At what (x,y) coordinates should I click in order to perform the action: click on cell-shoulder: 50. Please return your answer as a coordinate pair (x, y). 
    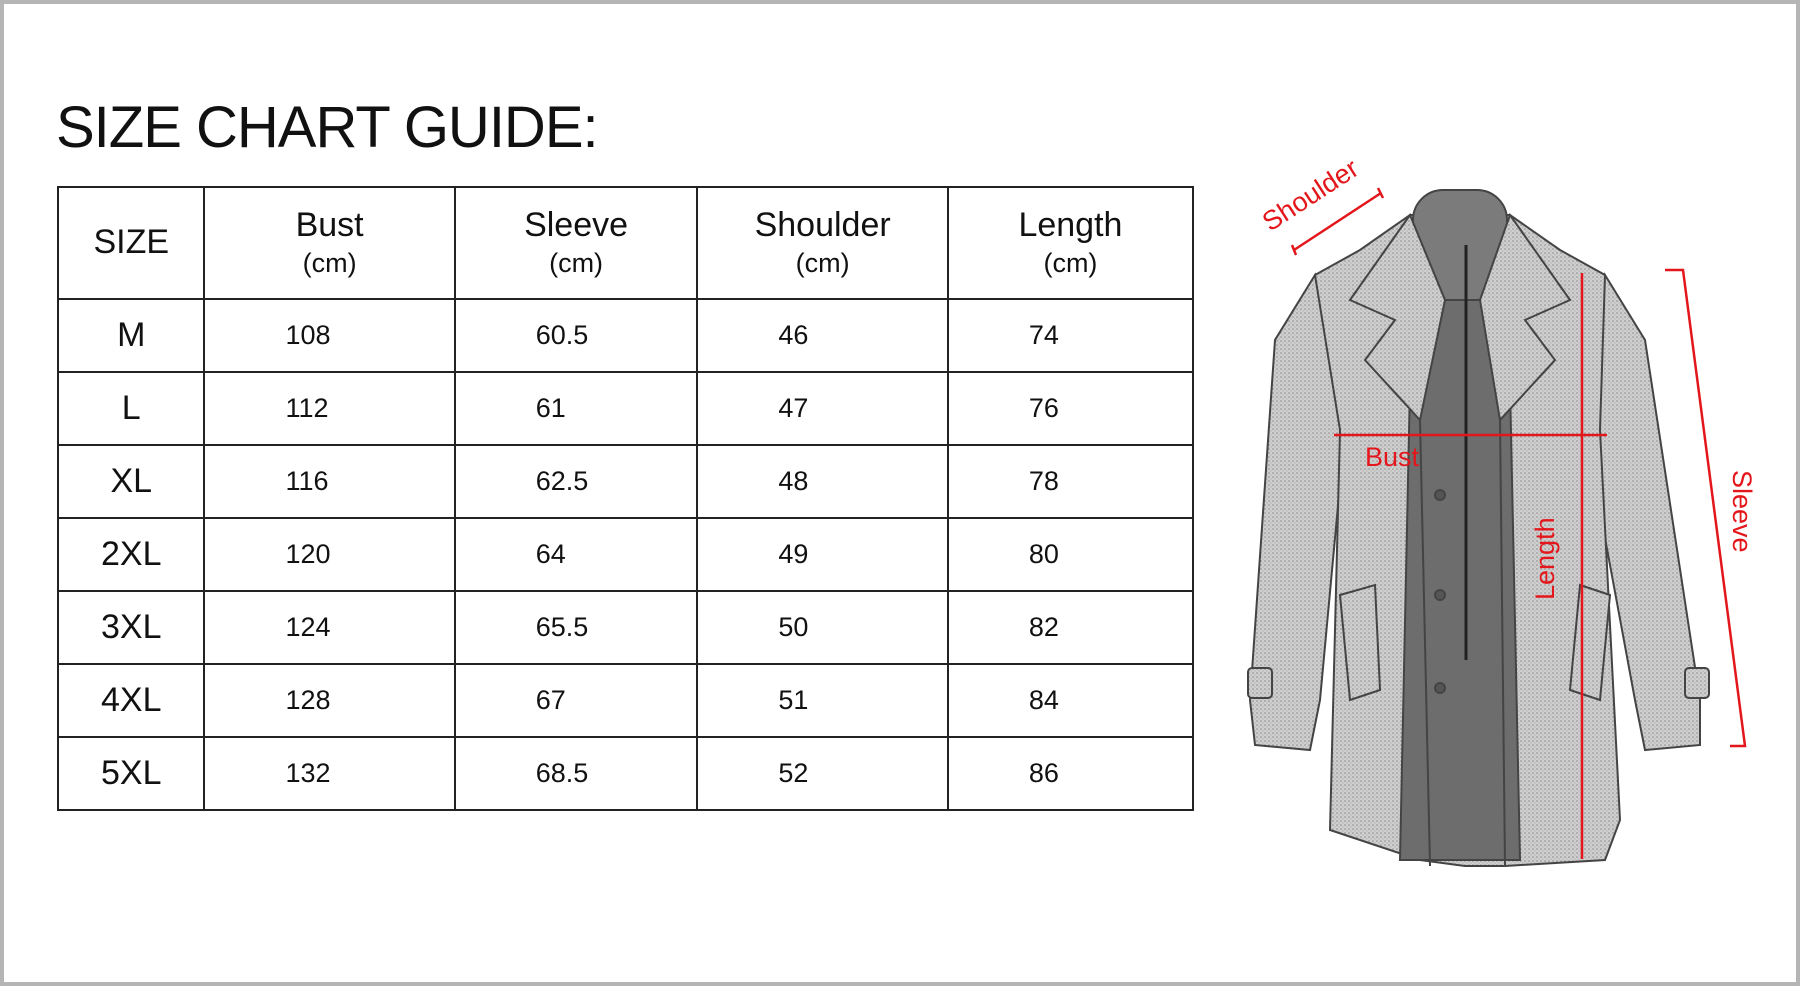
    Looking at the image, I should click on (822, 627).